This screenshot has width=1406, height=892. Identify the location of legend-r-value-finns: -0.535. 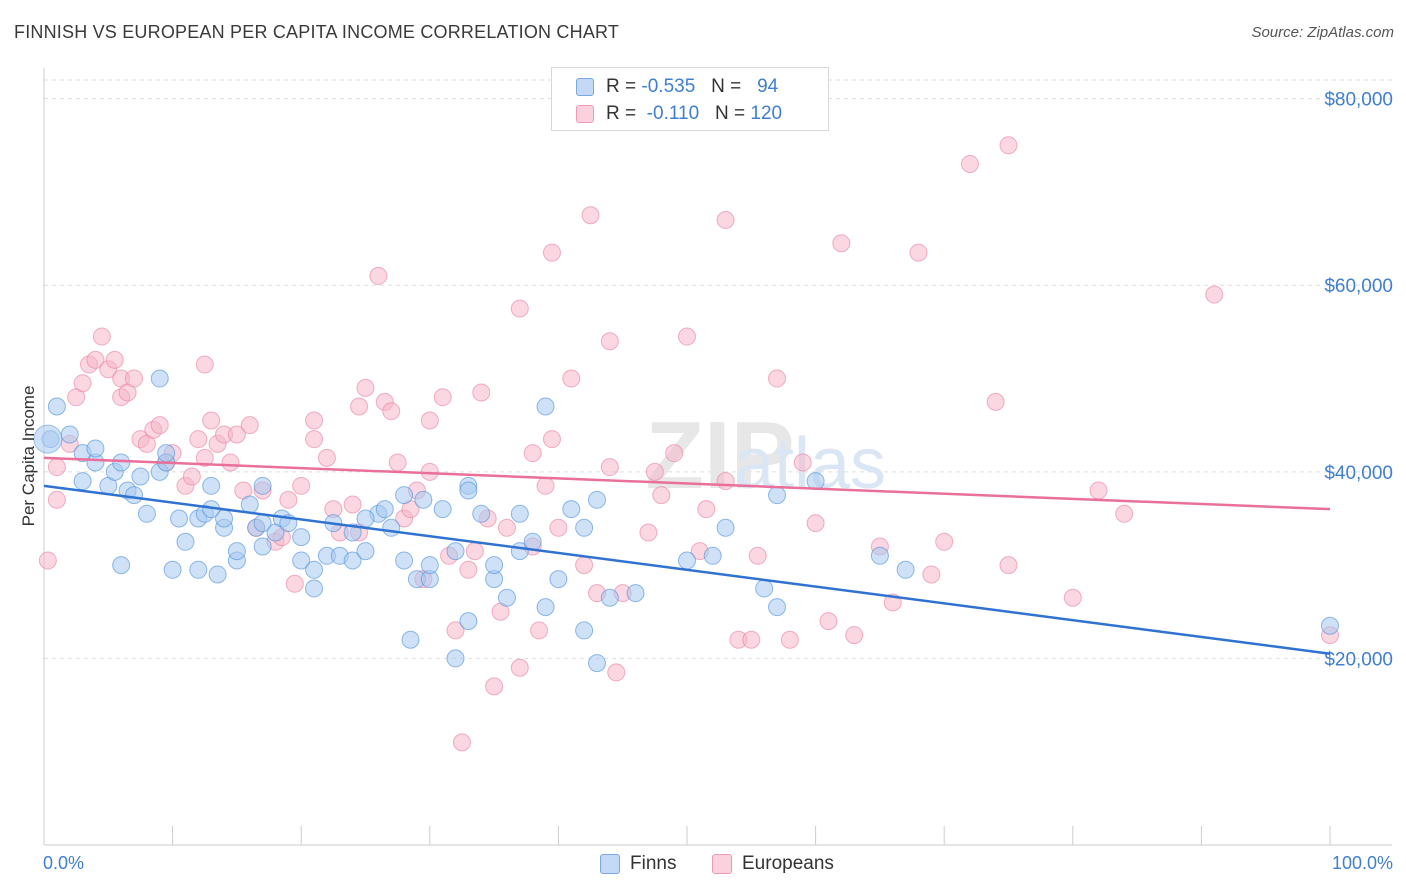
(668, 86).